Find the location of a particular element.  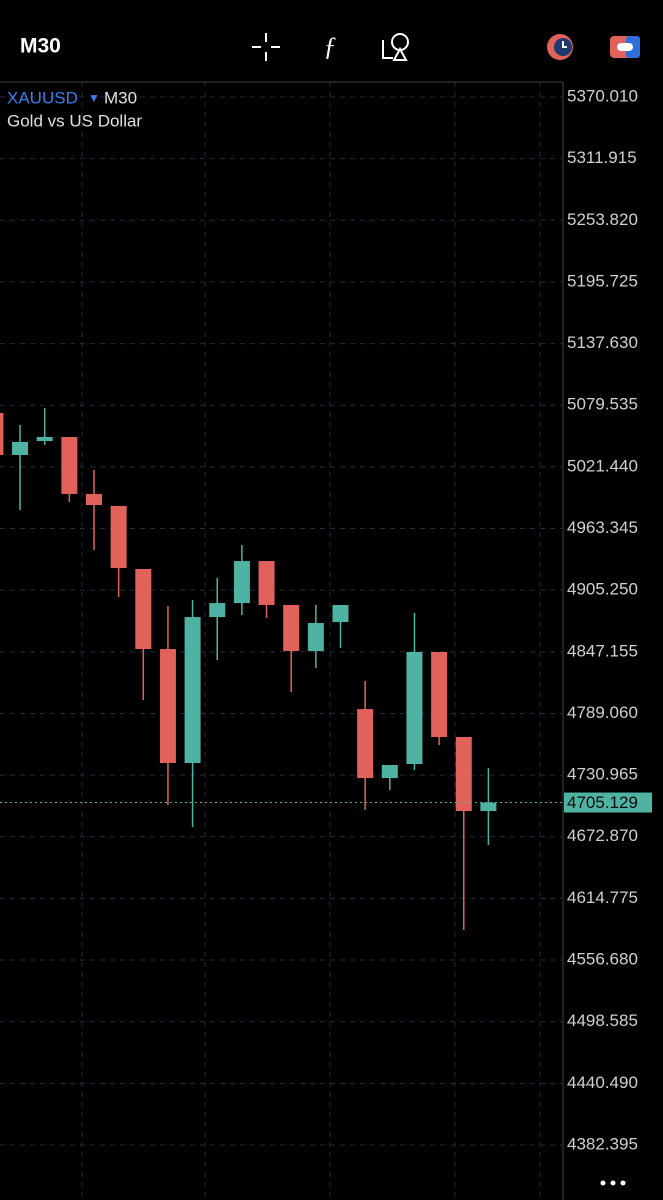

y-tick-label: 5079.535 is located at coordinates (602, 404).